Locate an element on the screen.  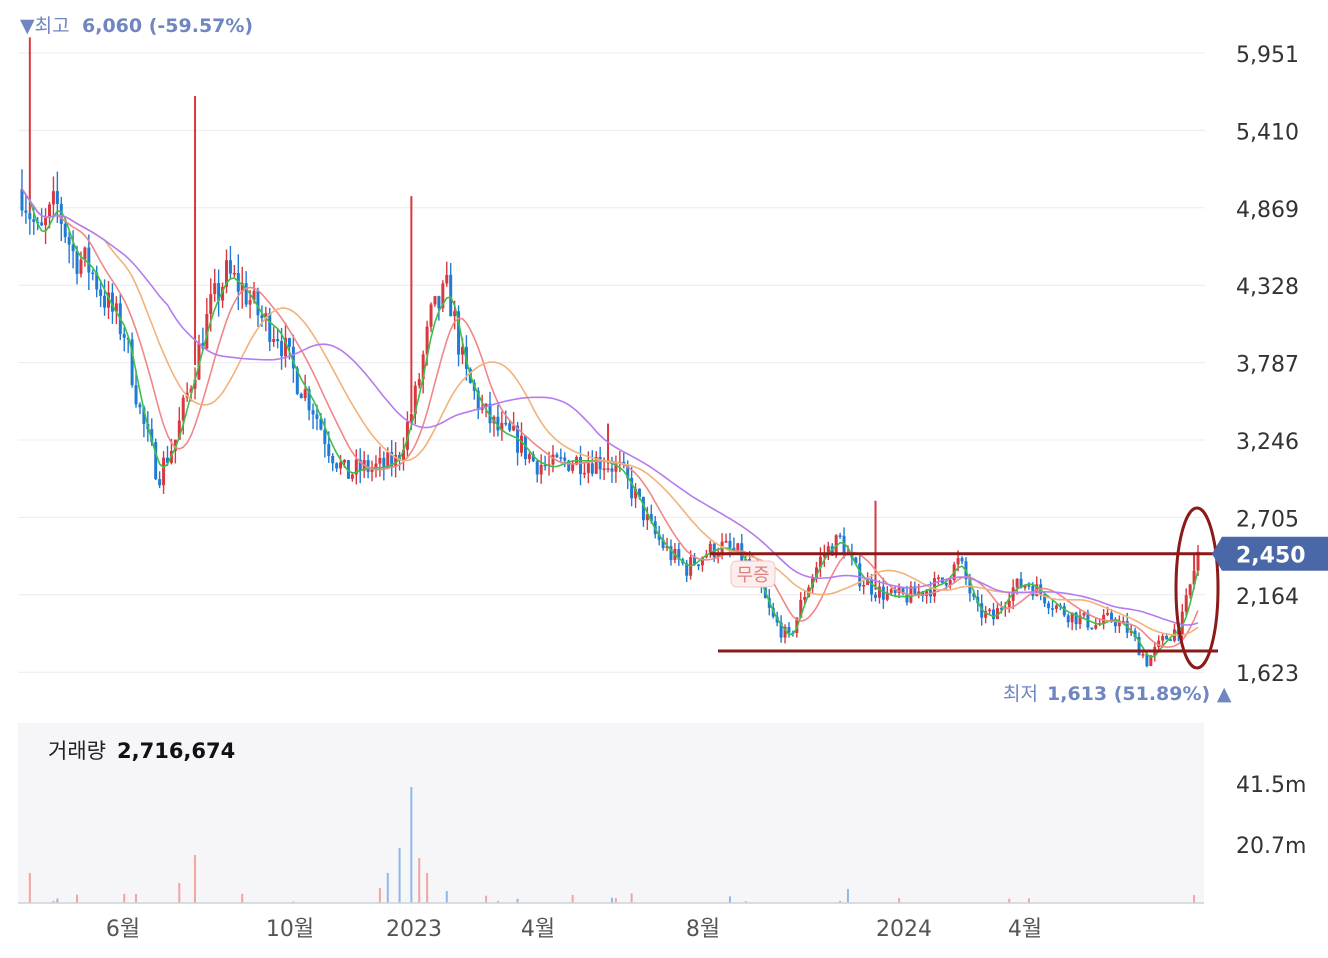
y-tick-label: 2,164 is located at coordinates (1267, 597).